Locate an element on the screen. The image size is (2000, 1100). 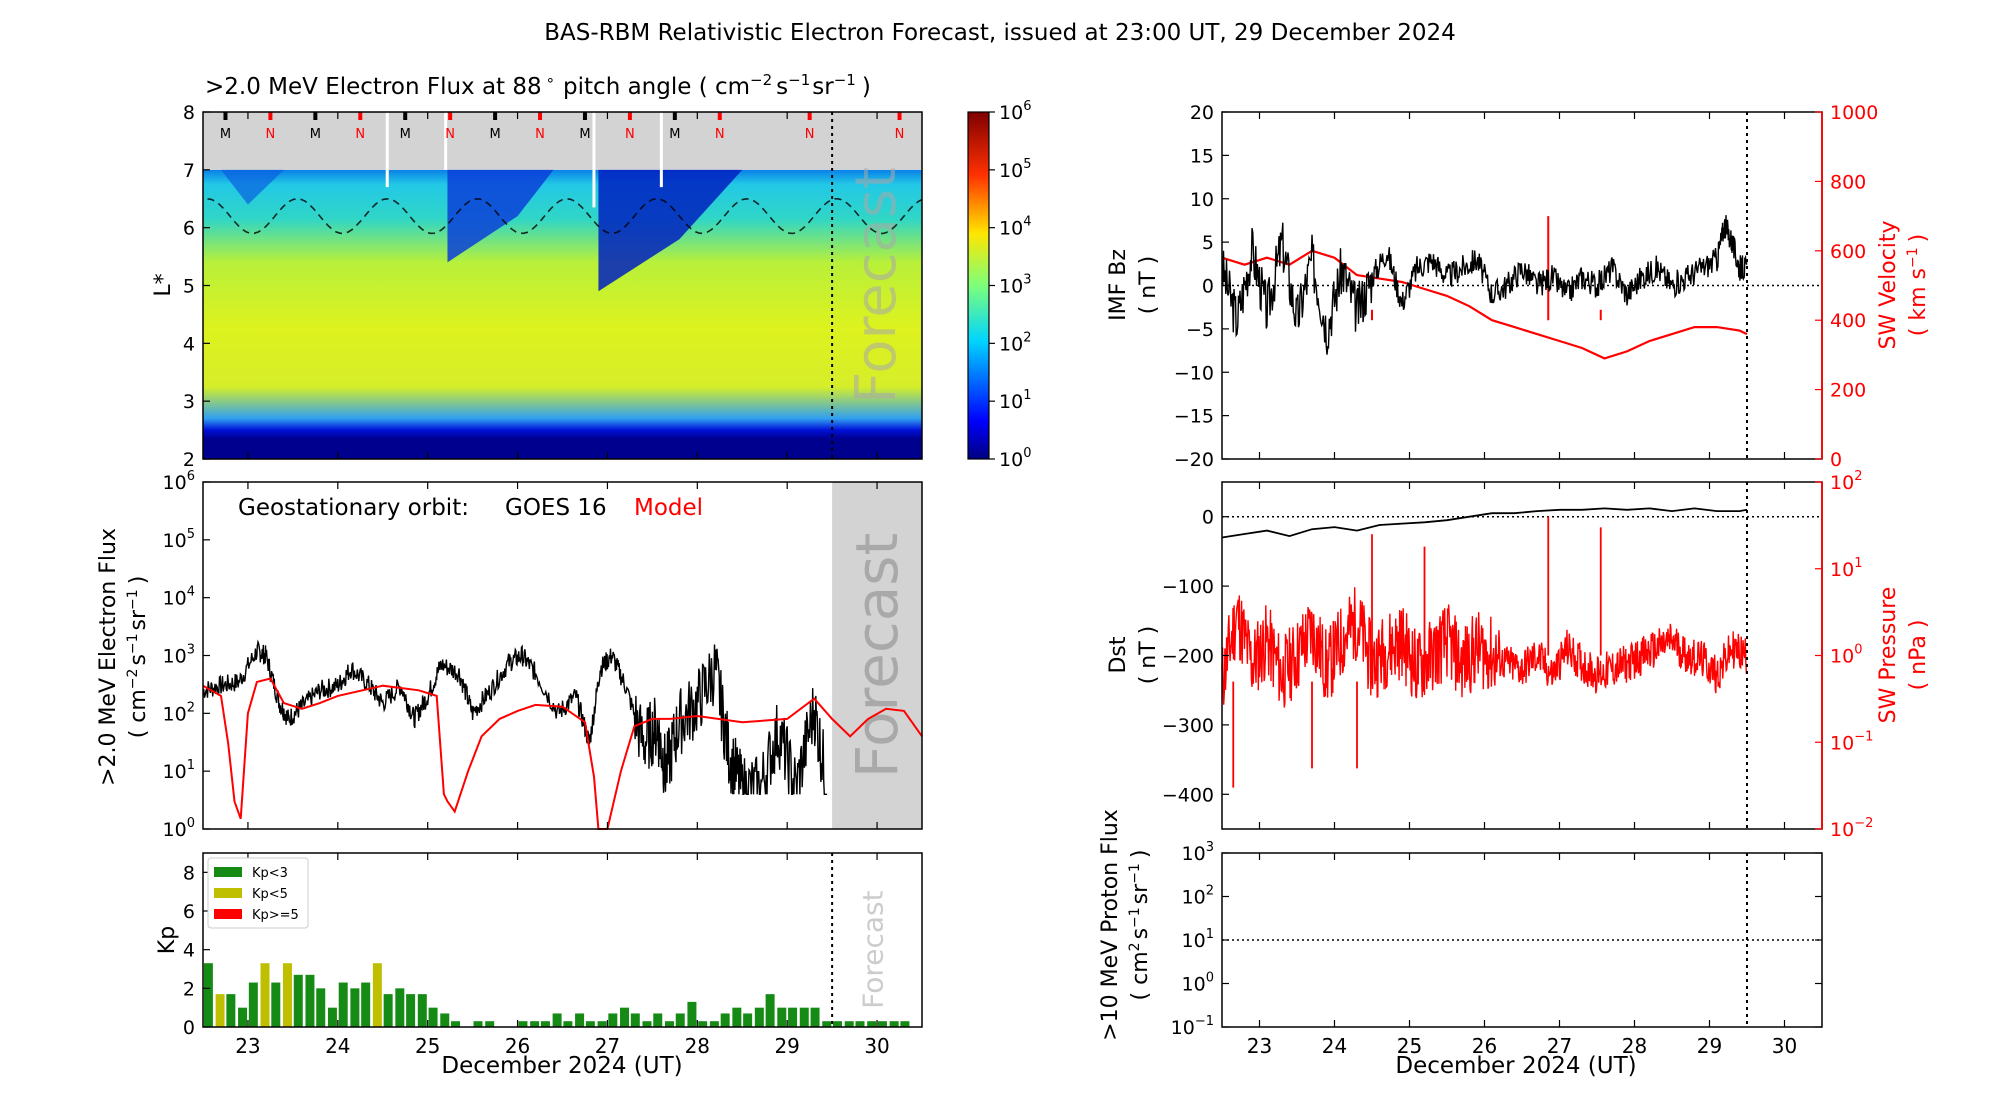
goes-ytick-label: 10³ is located at coordinates (179, 655).